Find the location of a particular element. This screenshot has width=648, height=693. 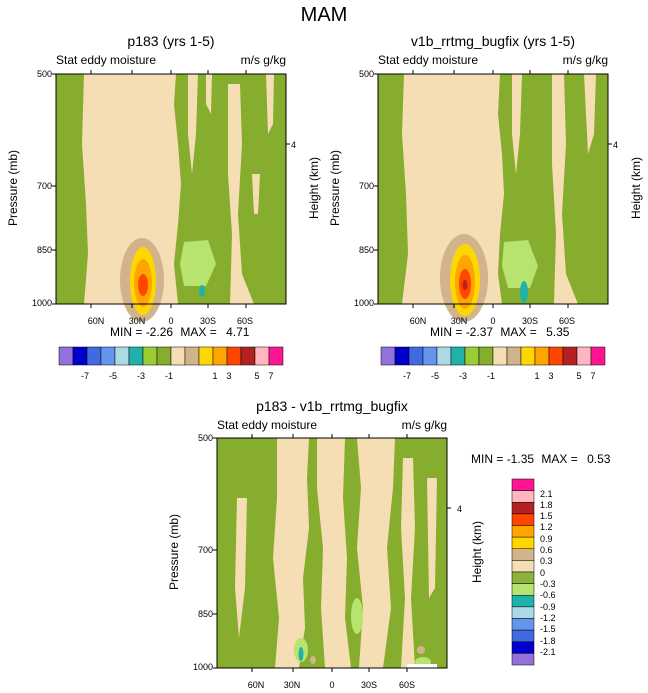

panel-3-min-value: -1.35 is located at coordinates (520, 459).